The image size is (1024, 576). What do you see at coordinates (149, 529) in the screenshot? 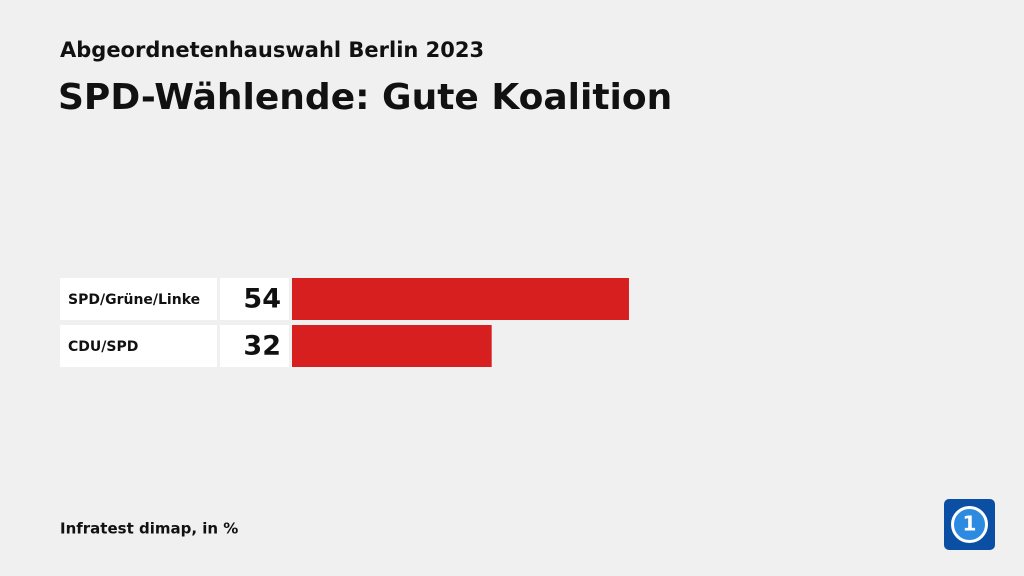
I see `source: Infratest dimap, in %` at bounding box center [149, 529].